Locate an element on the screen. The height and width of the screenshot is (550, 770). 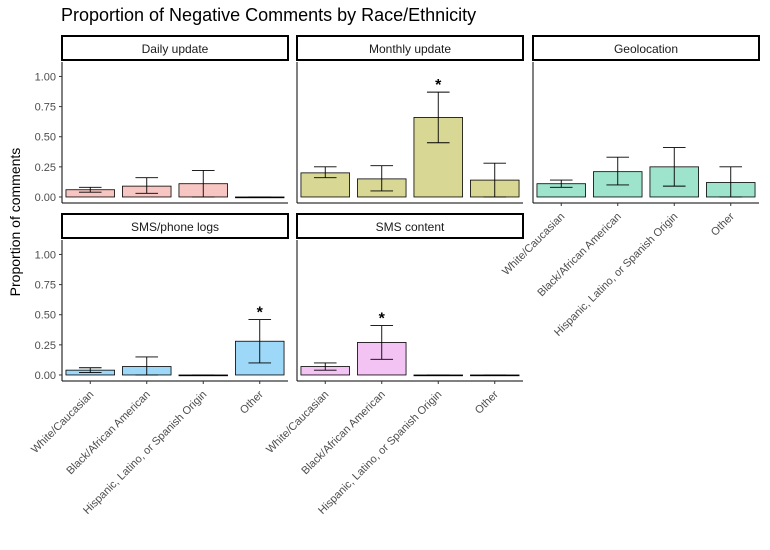
facet-strip-geolocation is located at coordinates (646, 48).